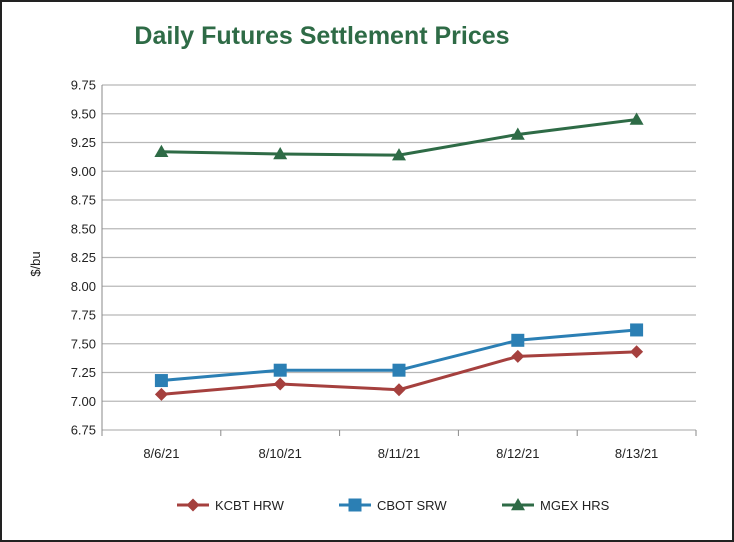 This screenshot has height=542, width=734. Describe the element at coordinates (35, 263) in the screenshot. I see `y-axis-label: $/bu` at that location.